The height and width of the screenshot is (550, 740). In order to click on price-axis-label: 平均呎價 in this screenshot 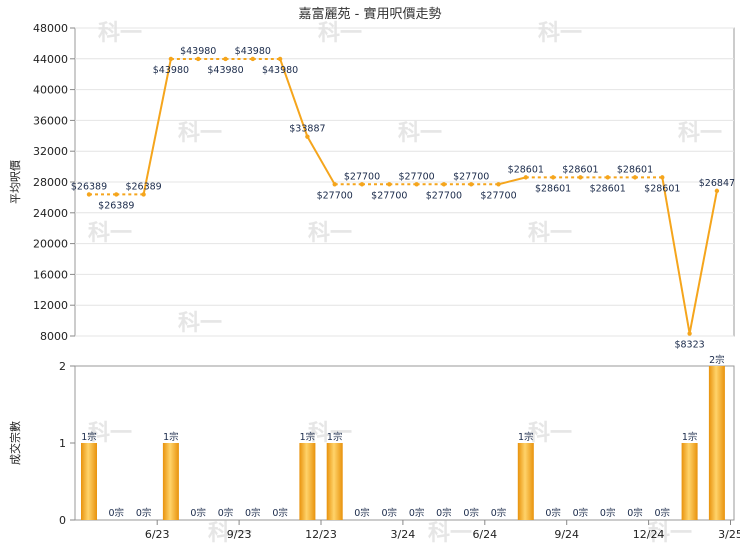, I will do `click(15, 182)`.